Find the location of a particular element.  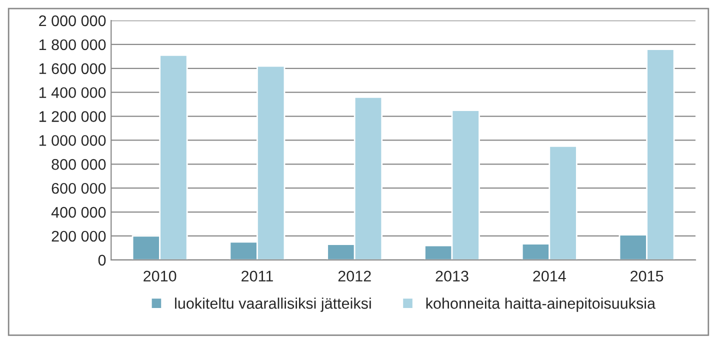

x-tick-label: 2014 is located at coordinates (549, 276).